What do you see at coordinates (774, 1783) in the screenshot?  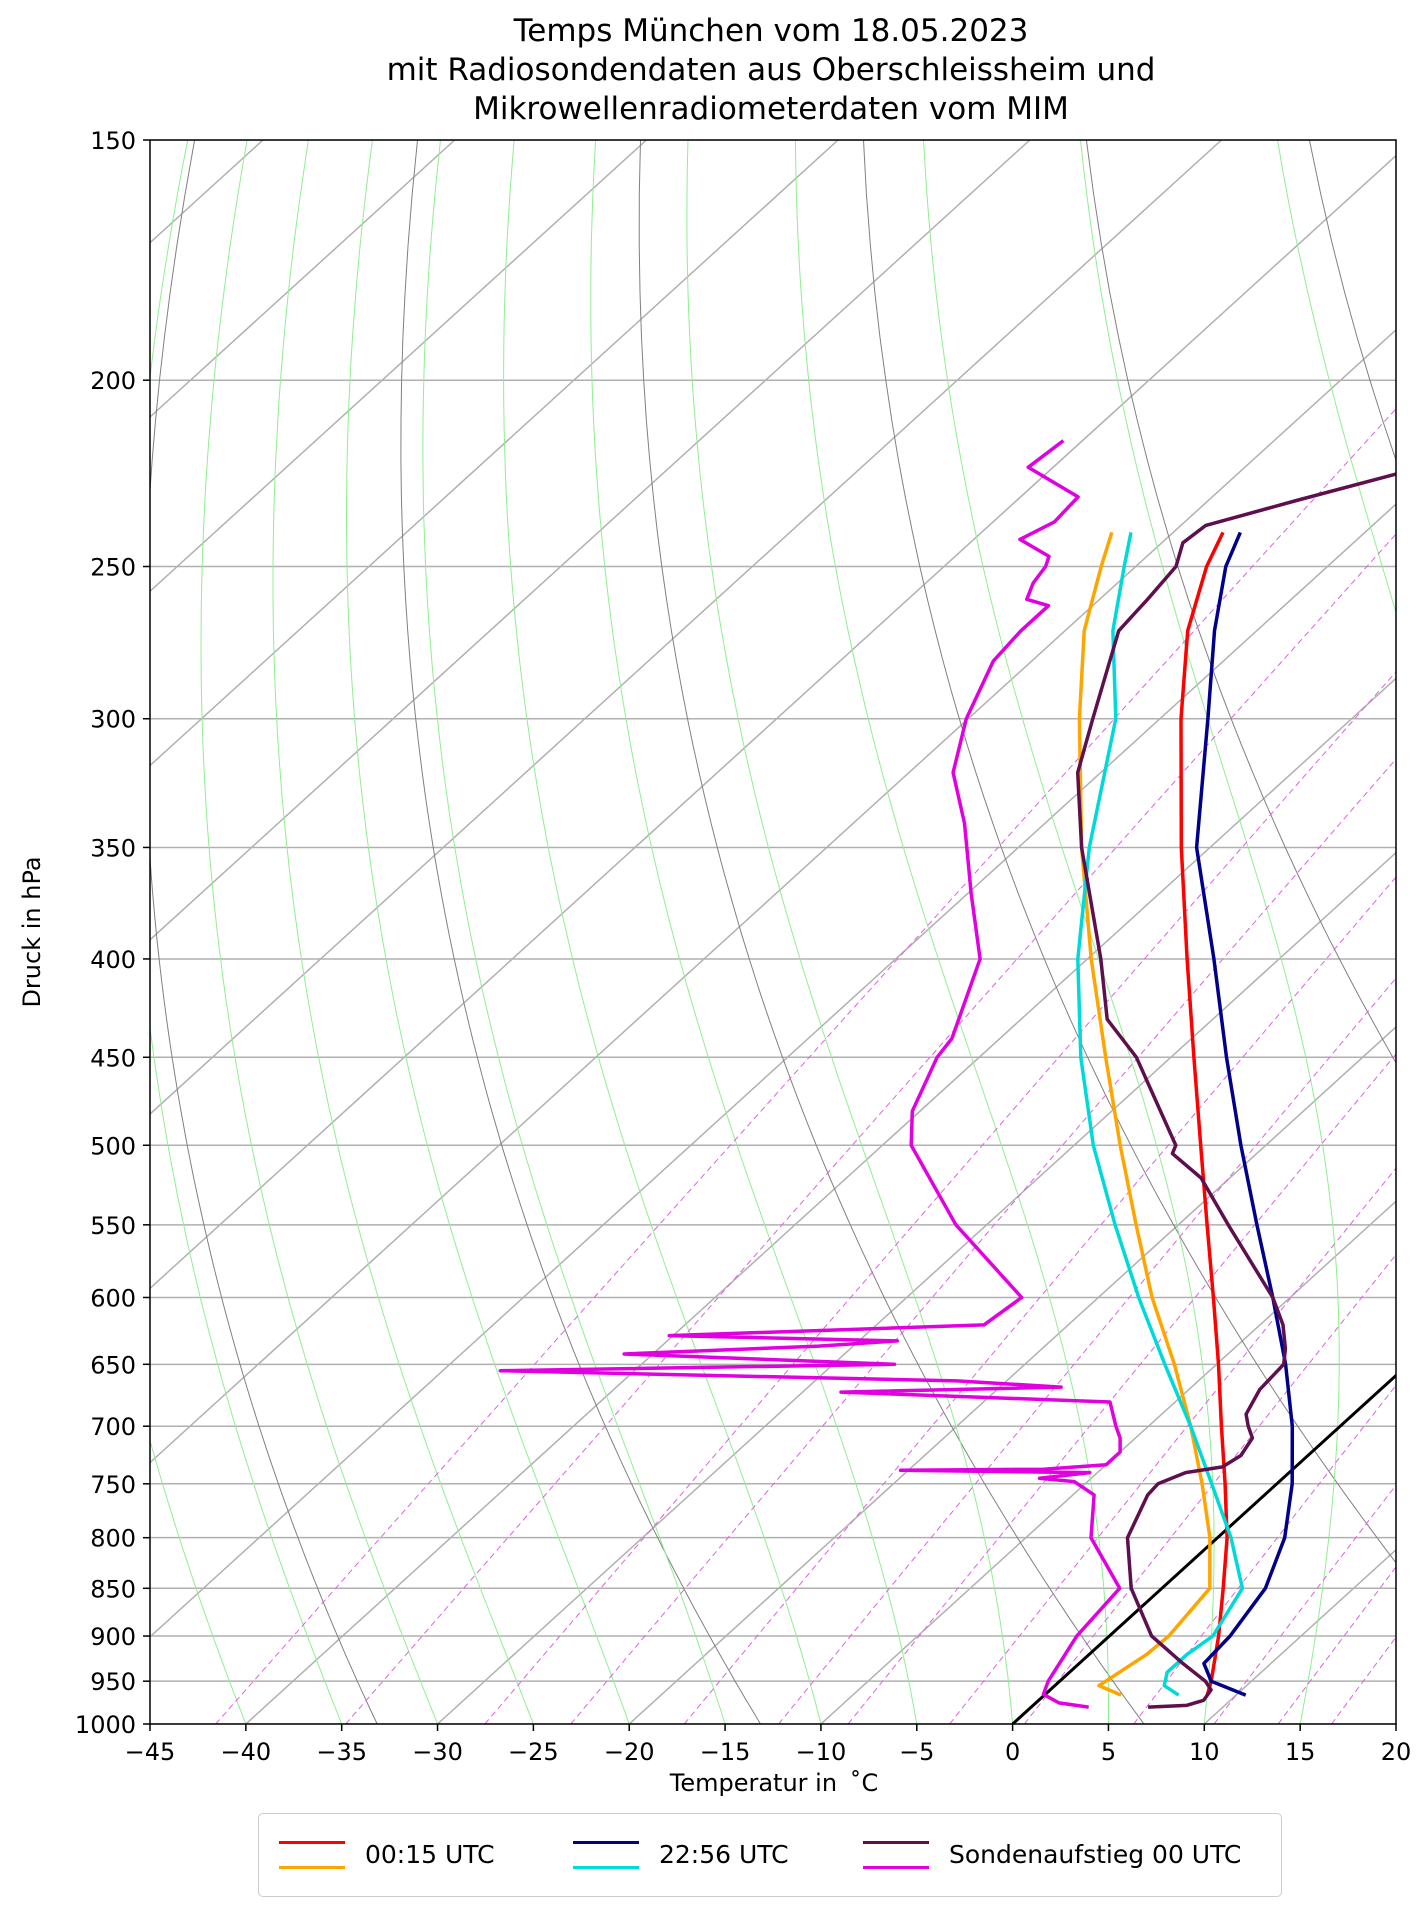 I see `x-axis-label: Temperatur in ˚C` at bounding box center [774, 1783].